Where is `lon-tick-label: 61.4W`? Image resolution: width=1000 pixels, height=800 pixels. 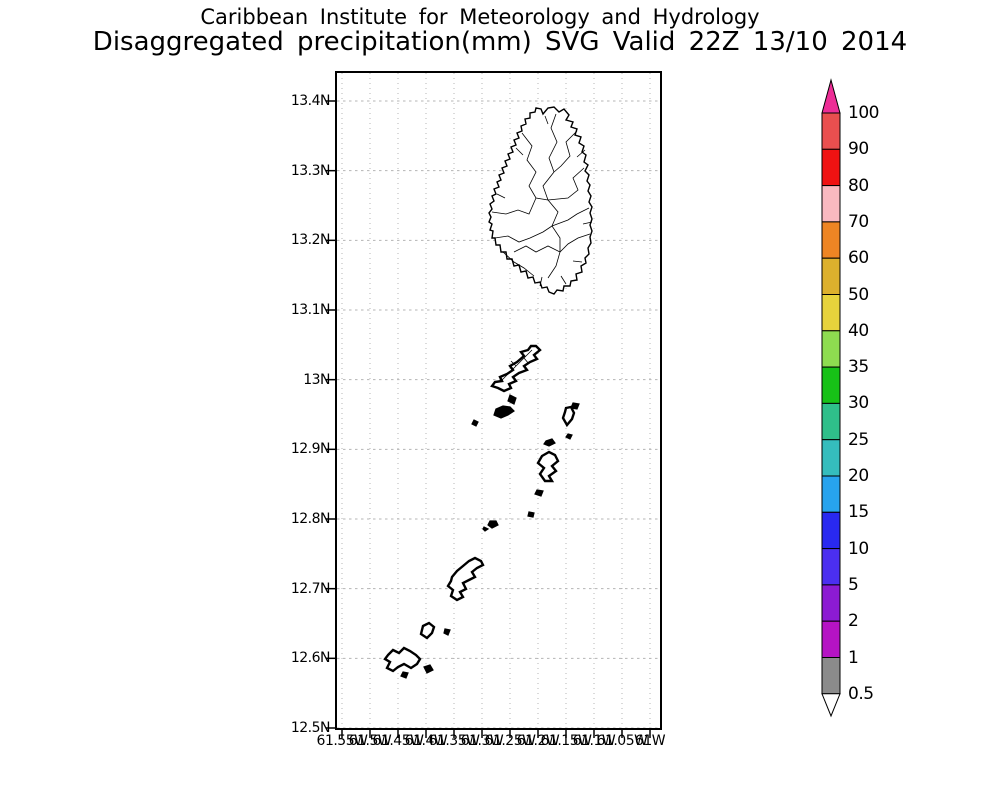
lon-tick-label: 61.4W is located at coordinates (426, 741).